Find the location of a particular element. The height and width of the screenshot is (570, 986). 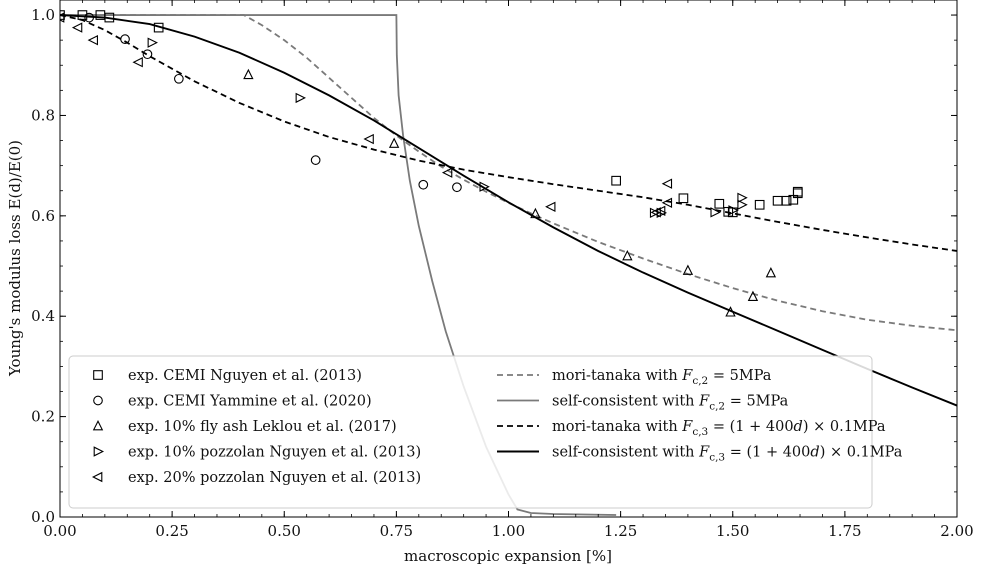

y-tick-label-2: 0.4 is located at coordinates (43, 316).